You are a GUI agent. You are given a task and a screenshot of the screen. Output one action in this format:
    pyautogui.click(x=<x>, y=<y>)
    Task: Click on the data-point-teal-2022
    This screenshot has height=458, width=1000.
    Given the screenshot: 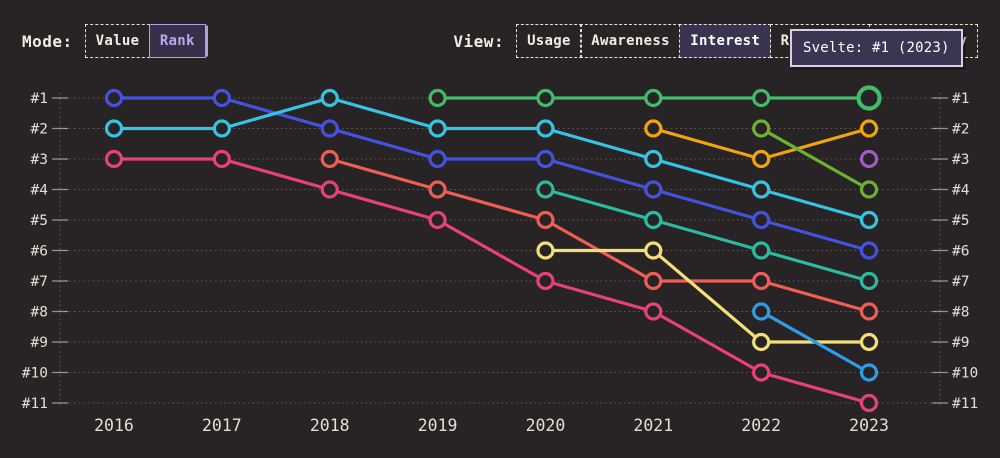 What is the action you would take?
    pyautogui.click(x=761, y=250)
    